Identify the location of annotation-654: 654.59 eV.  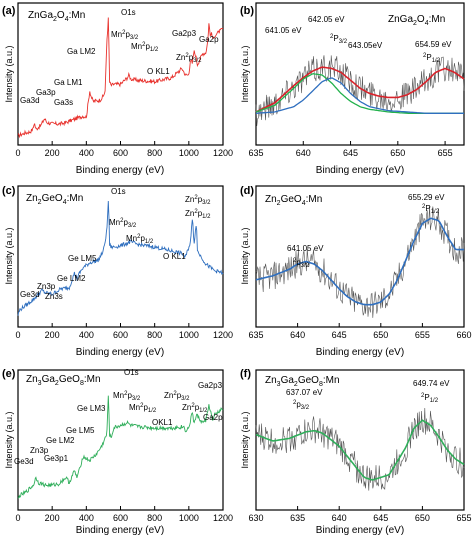
(433, 44).